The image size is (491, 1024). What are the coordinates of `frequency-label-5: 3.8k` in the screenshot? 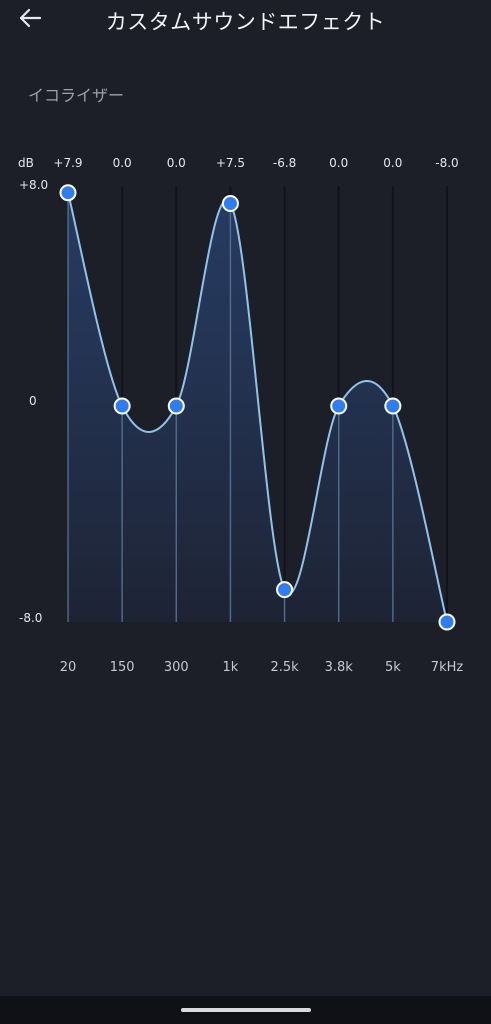 It's located at (339, 667).